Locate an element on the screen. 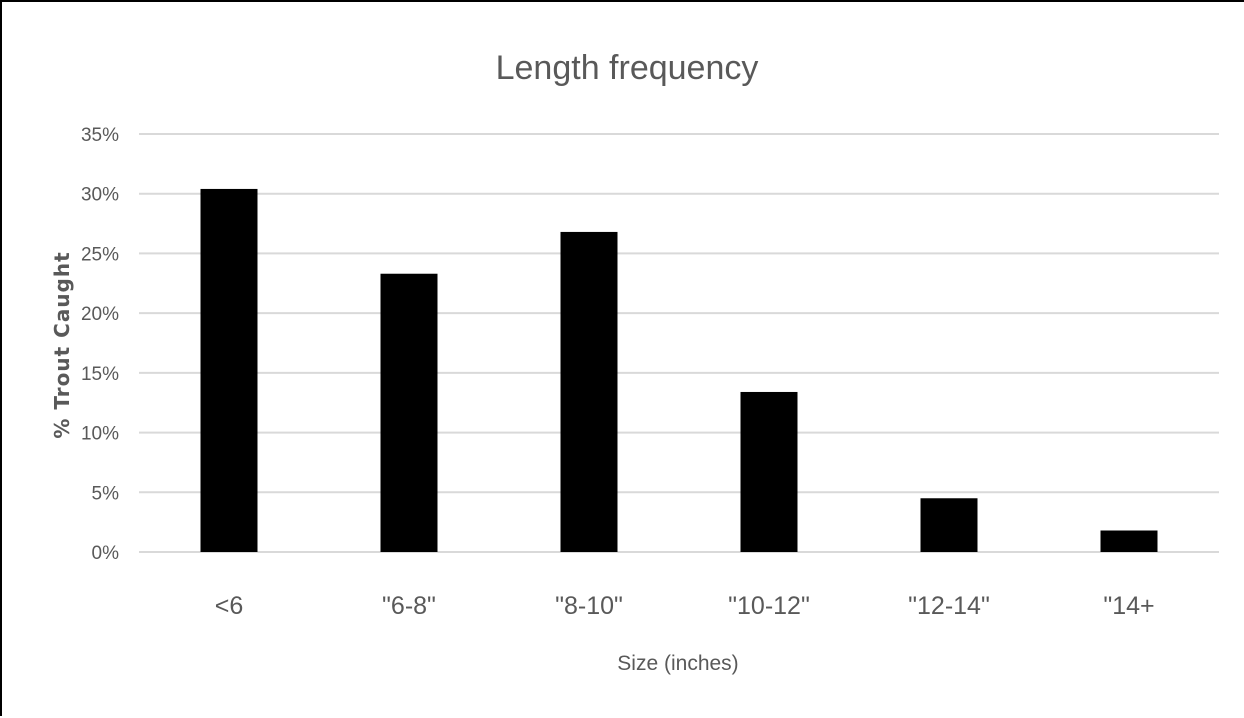 The width and height of the screenshot is (1244, 718). x-tick-label: "8-10" is located at coordinates (589, 606).